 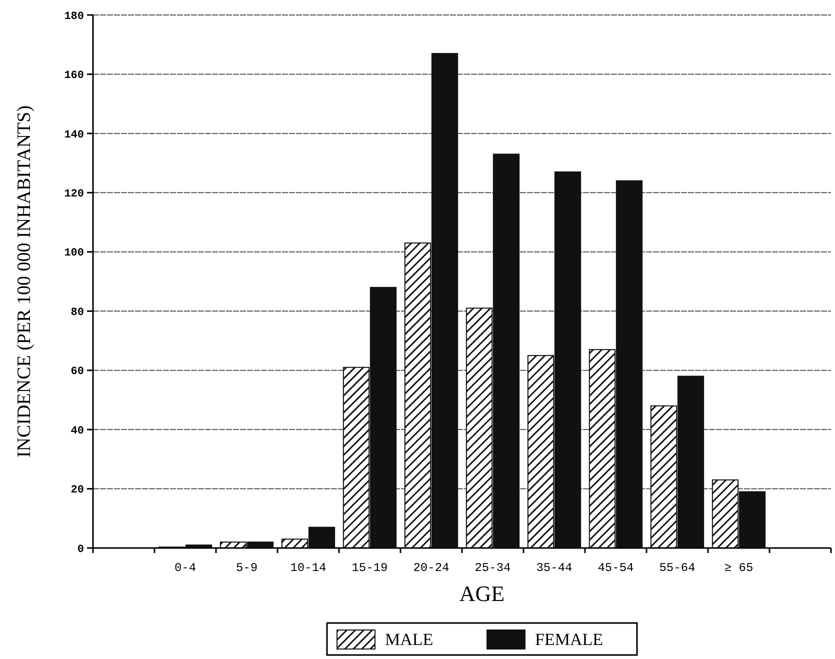 What do you see at coordinates (554, 568) in the screenshot?
I see `x-tick-label: 35-44` at bounding box center [554, 568].